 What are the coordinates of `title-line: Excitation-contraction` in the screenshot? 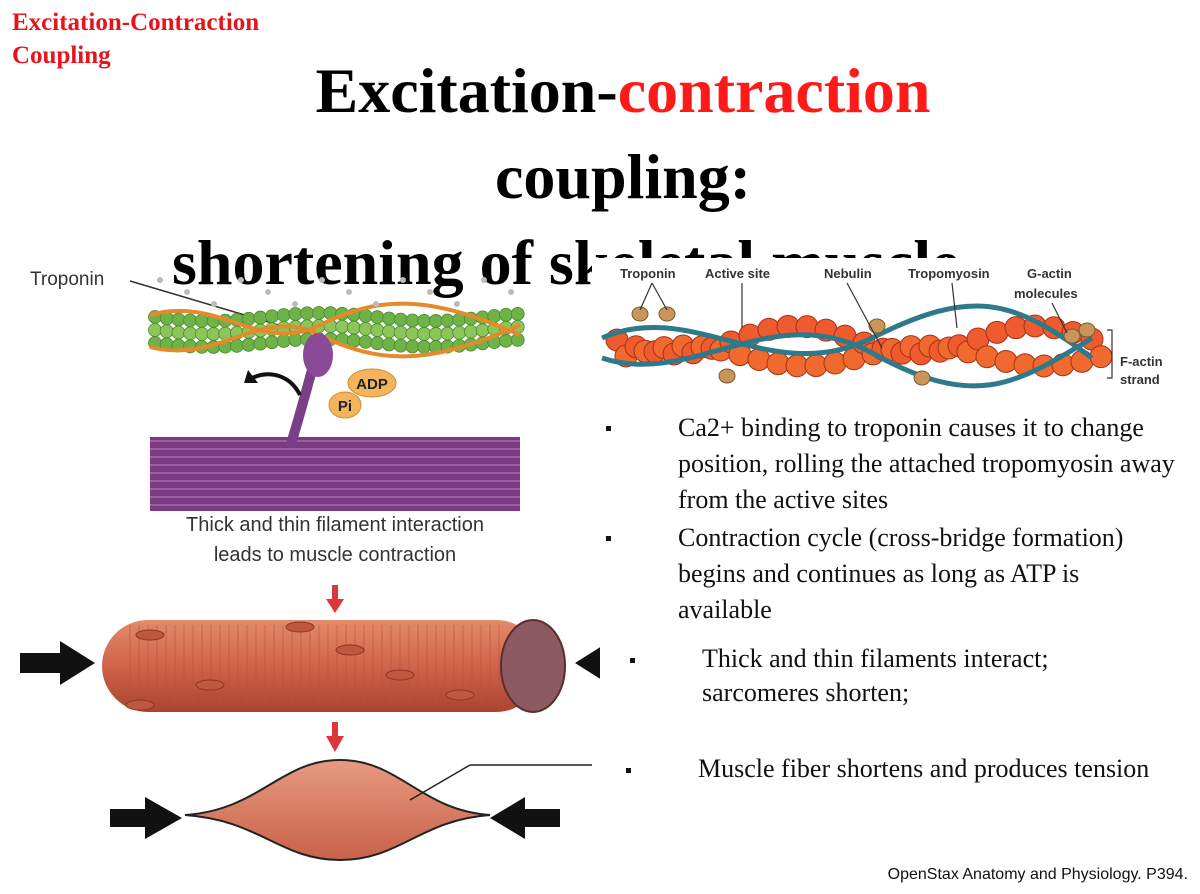 It's located at (600, 91).